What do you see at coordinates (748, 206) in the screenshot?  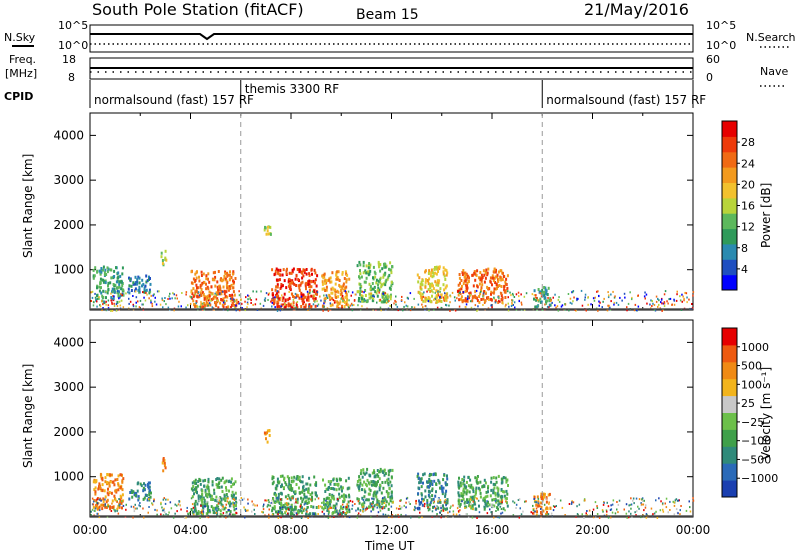 I see `colorbar-tick-label: 16` at bounding box center [748, 206].